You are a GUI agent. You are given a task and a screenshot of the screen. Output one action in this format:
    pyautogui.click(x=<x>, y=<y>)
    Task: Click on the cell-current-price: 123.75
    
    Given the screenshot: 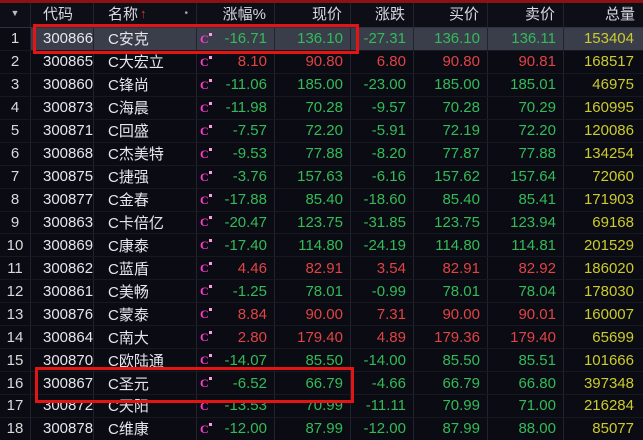 What is the action you would take?
    pyautogui.click(x=313, y=222)
    